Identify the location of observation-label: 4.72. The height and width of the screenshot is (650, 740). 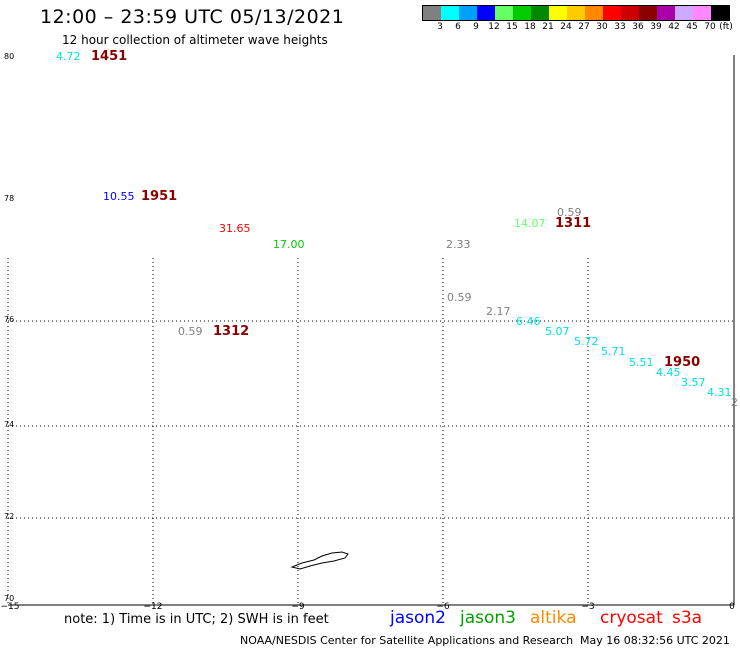
(68, 56).